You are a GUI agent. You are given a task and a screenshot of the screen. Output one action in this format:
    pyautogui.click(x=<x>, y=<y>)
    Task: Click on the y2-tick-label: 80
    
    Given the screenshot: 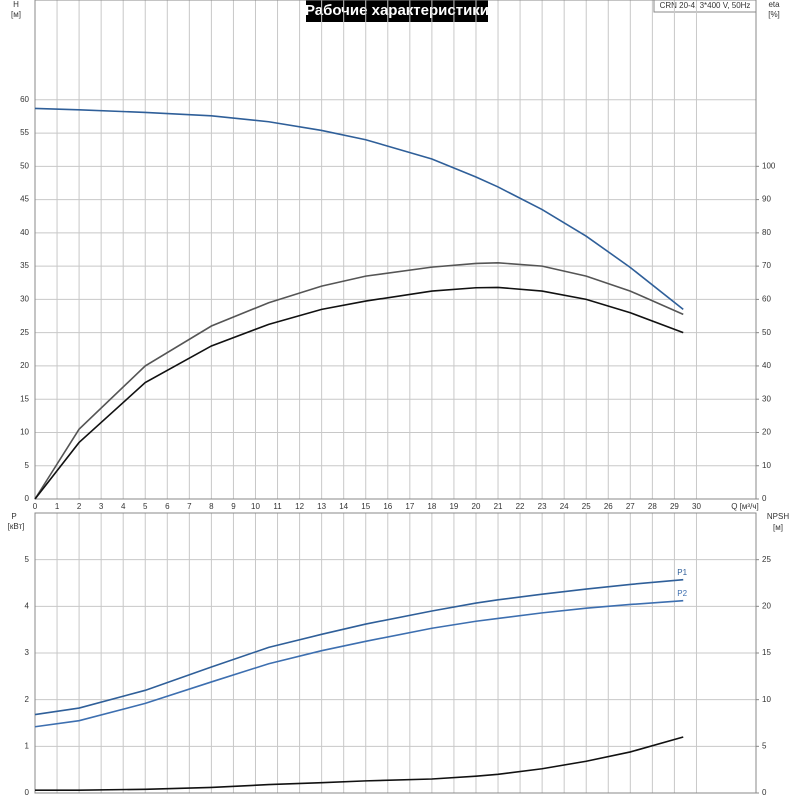 What is the action you would take?
    pyautogui.click(x=766, y=232)
    